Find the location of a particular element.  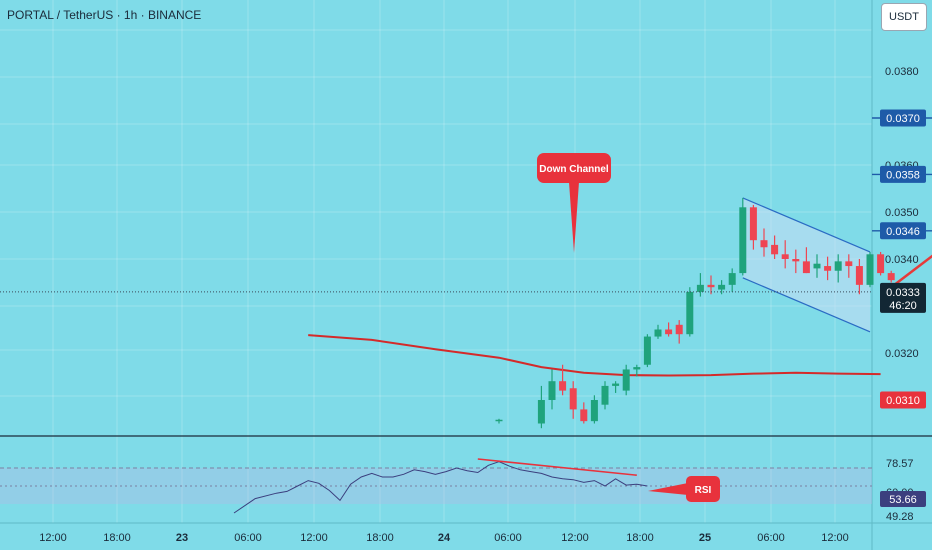

callout-box is located at coordinates (574, 168).